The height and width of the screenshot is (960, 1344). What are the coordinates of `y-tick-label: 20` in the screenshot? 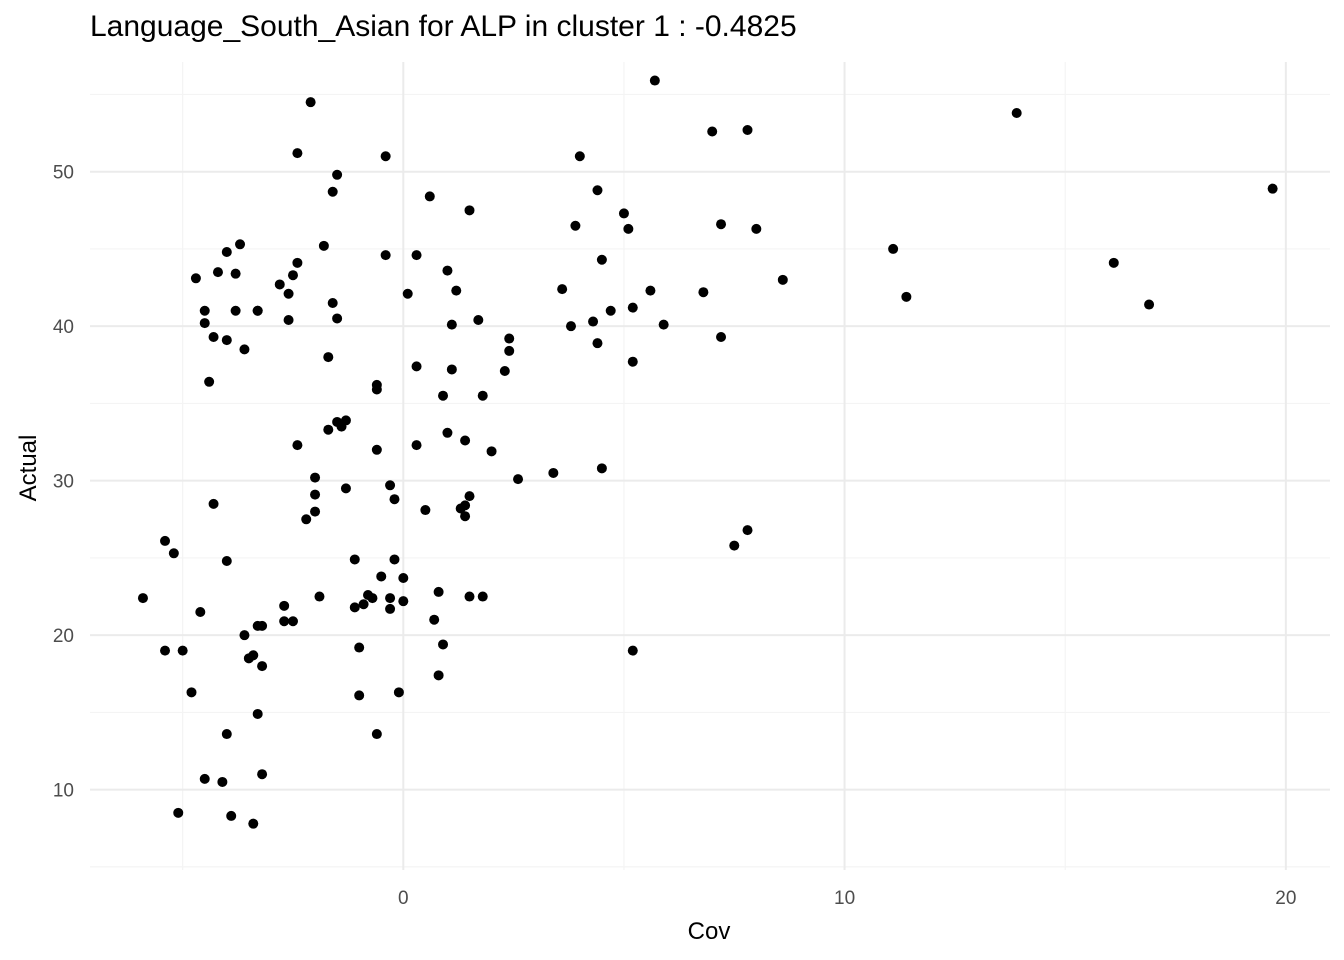 It's located at (63, 636).